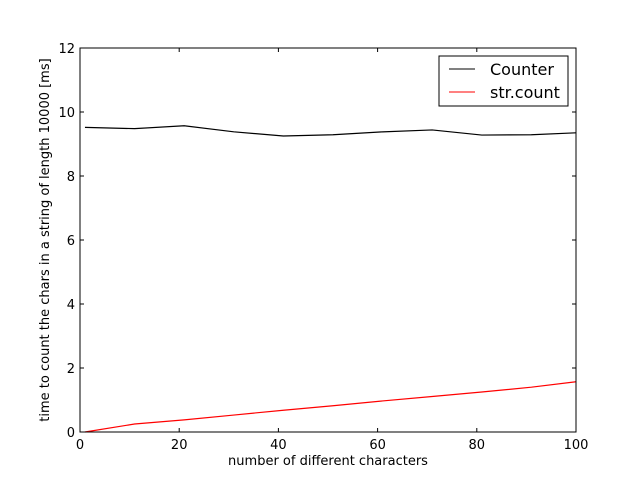  I want to click on y-tick-label: 12, so click(66, 49).